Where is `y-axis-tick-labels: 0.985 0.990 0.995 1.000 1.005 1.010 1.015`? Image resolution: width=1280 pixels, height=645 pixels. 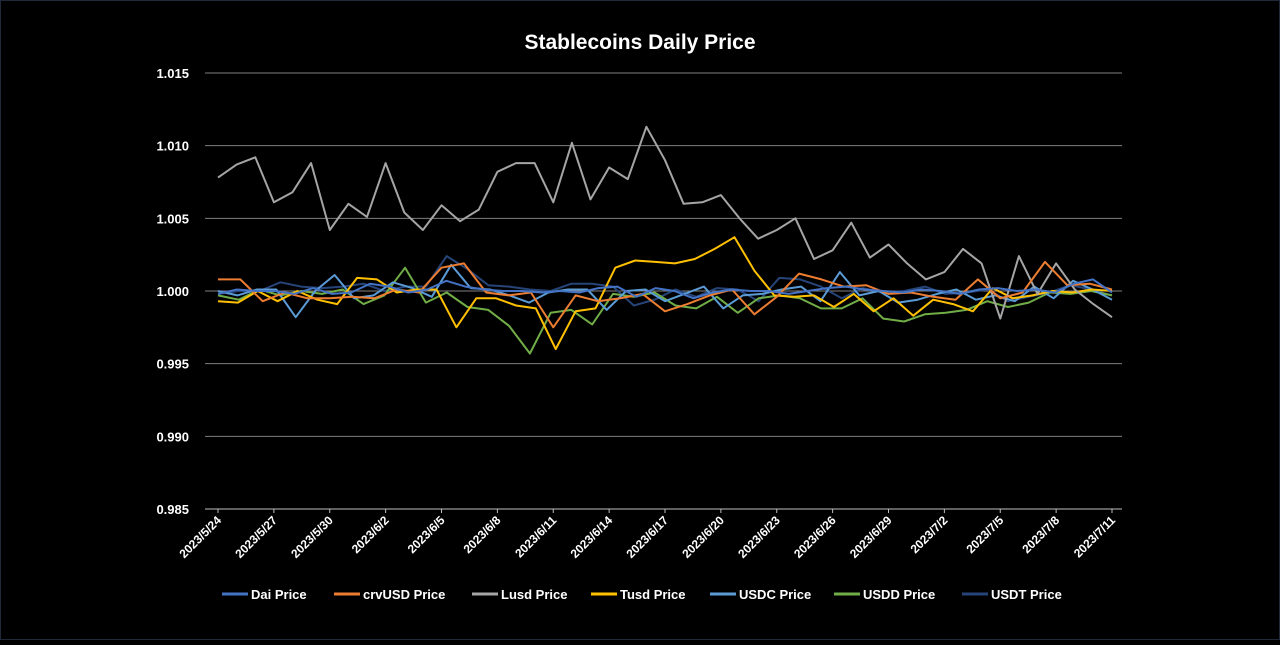
y-axis-tick-labels: 0.985 0.990 0.995 1.000 1.005 1.010 1.015 is located at coordinates (172, 291).